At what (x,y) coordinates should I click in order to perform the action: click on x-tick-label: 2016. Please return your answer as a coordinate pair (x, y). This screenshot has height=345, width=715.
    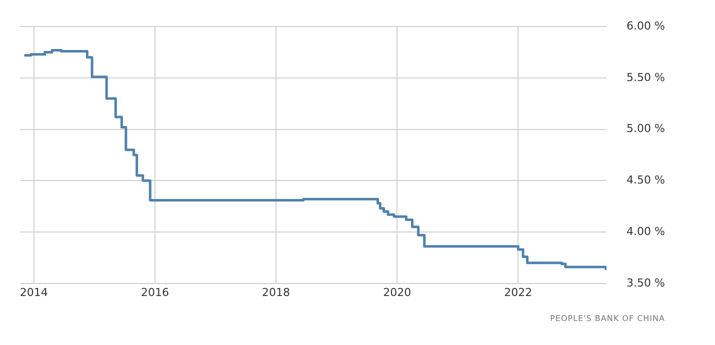
    Looking at the image, I should click on (154, 292).